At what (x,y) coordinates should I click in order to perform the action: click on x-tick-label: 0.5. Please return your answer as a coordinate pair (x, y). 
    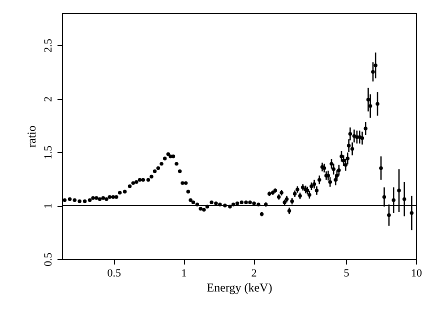
    Looking at the image, I should click on (114, 274).